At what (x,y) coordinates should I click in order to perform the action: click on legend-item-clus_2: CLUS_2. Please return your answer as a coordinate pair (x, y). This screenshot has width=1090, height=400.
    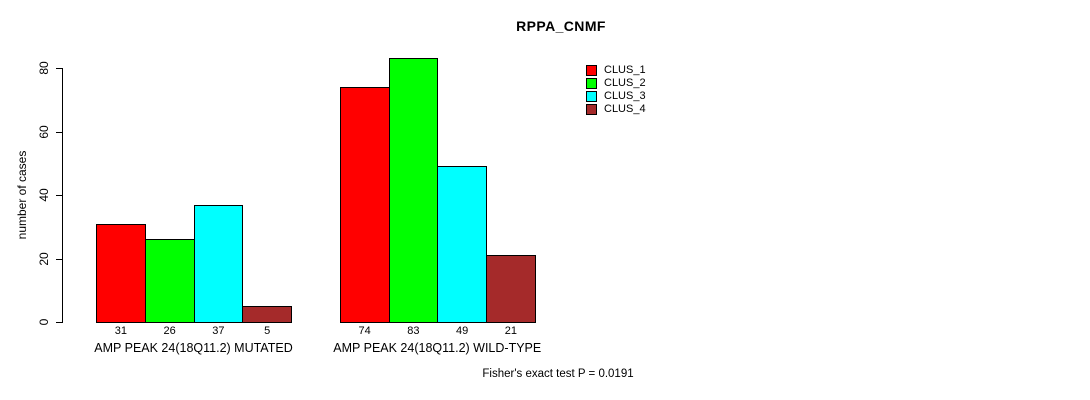
    Looking at the image, I should click on (616, 83).